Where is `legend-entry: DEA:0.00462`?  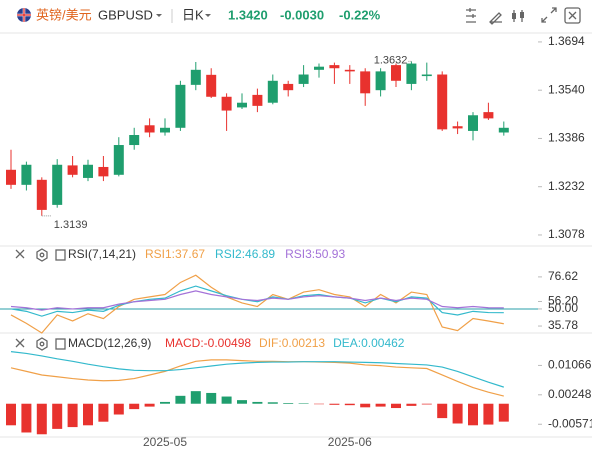 legend-entry: DEA:0.00462 is located at coordinates (369, 343).